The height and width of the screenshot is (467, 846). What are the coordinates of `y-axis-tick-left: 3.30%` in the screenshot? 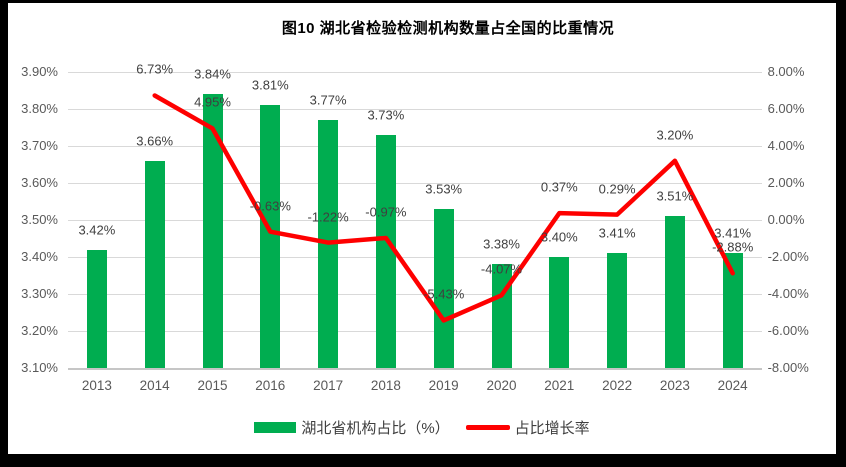 It's located at (39, 293).